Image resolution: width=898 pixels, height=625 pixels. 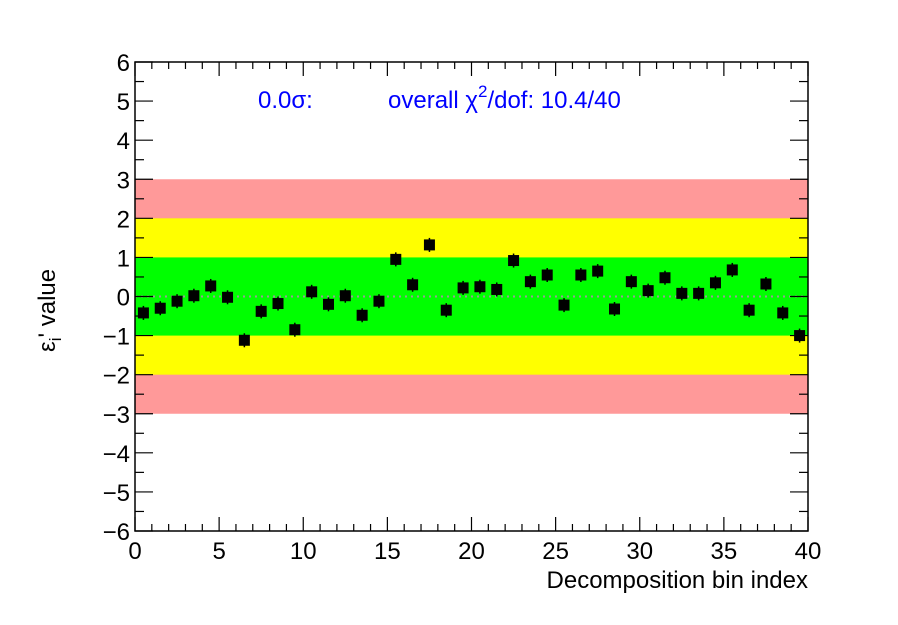 I want to click on y-tick-label: −3, so click(x=116, y=415).